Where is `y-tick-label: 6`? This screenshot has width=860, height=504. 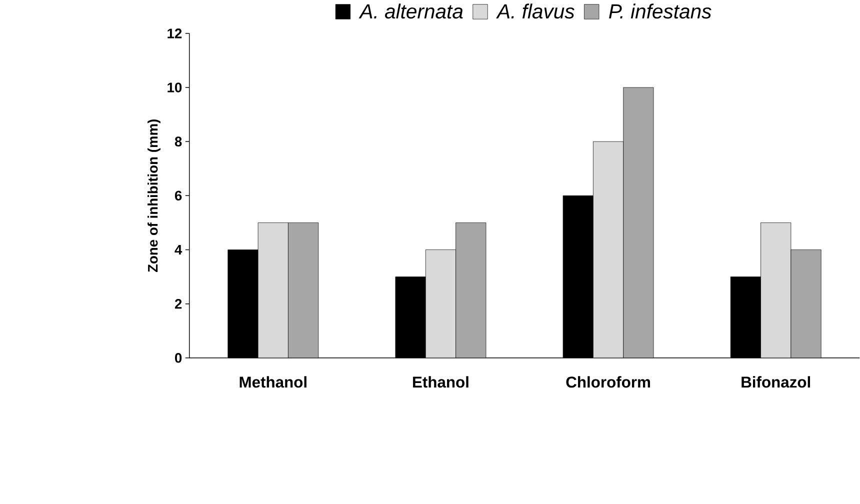
y-tick-label: 6 is located at coordinates (178, 195).